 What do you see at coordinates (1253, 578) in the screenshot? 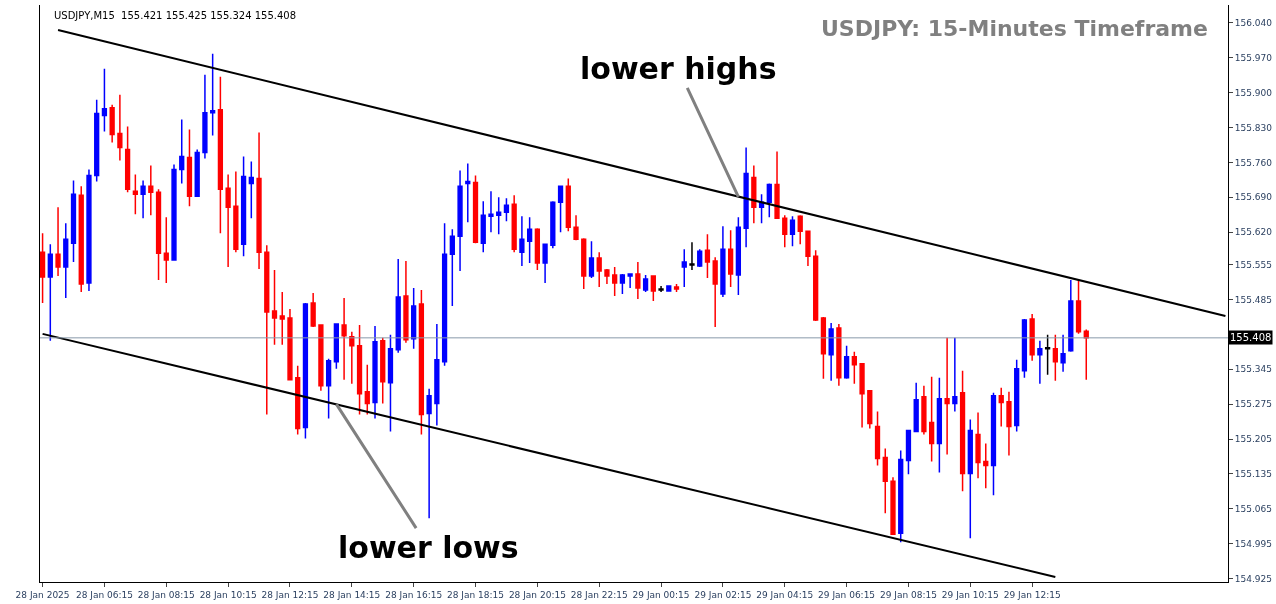
I see `y-tick-label: 154.925` at bounding box center [1253, 578].